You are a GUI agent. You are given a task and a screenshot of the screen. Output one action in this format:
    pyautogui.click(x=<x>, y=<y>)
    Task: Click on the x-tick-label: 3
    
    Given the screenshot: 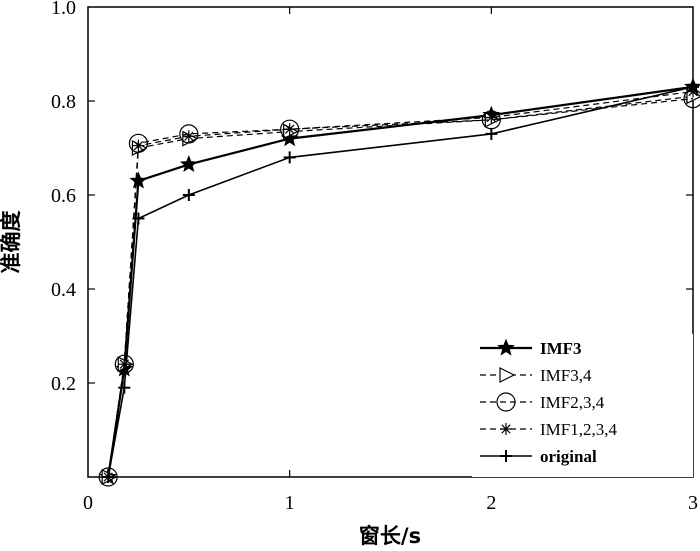 What is the action you would take?
    pyautogui.click(x=693, y=503)
    